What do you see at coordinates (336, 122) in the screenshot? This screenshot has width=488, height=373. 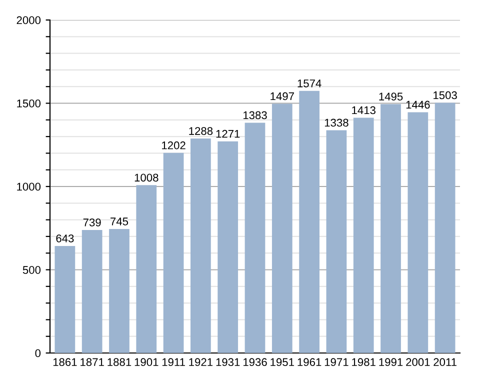 I see `data-label: 1338` at bounding box center [336, 122].